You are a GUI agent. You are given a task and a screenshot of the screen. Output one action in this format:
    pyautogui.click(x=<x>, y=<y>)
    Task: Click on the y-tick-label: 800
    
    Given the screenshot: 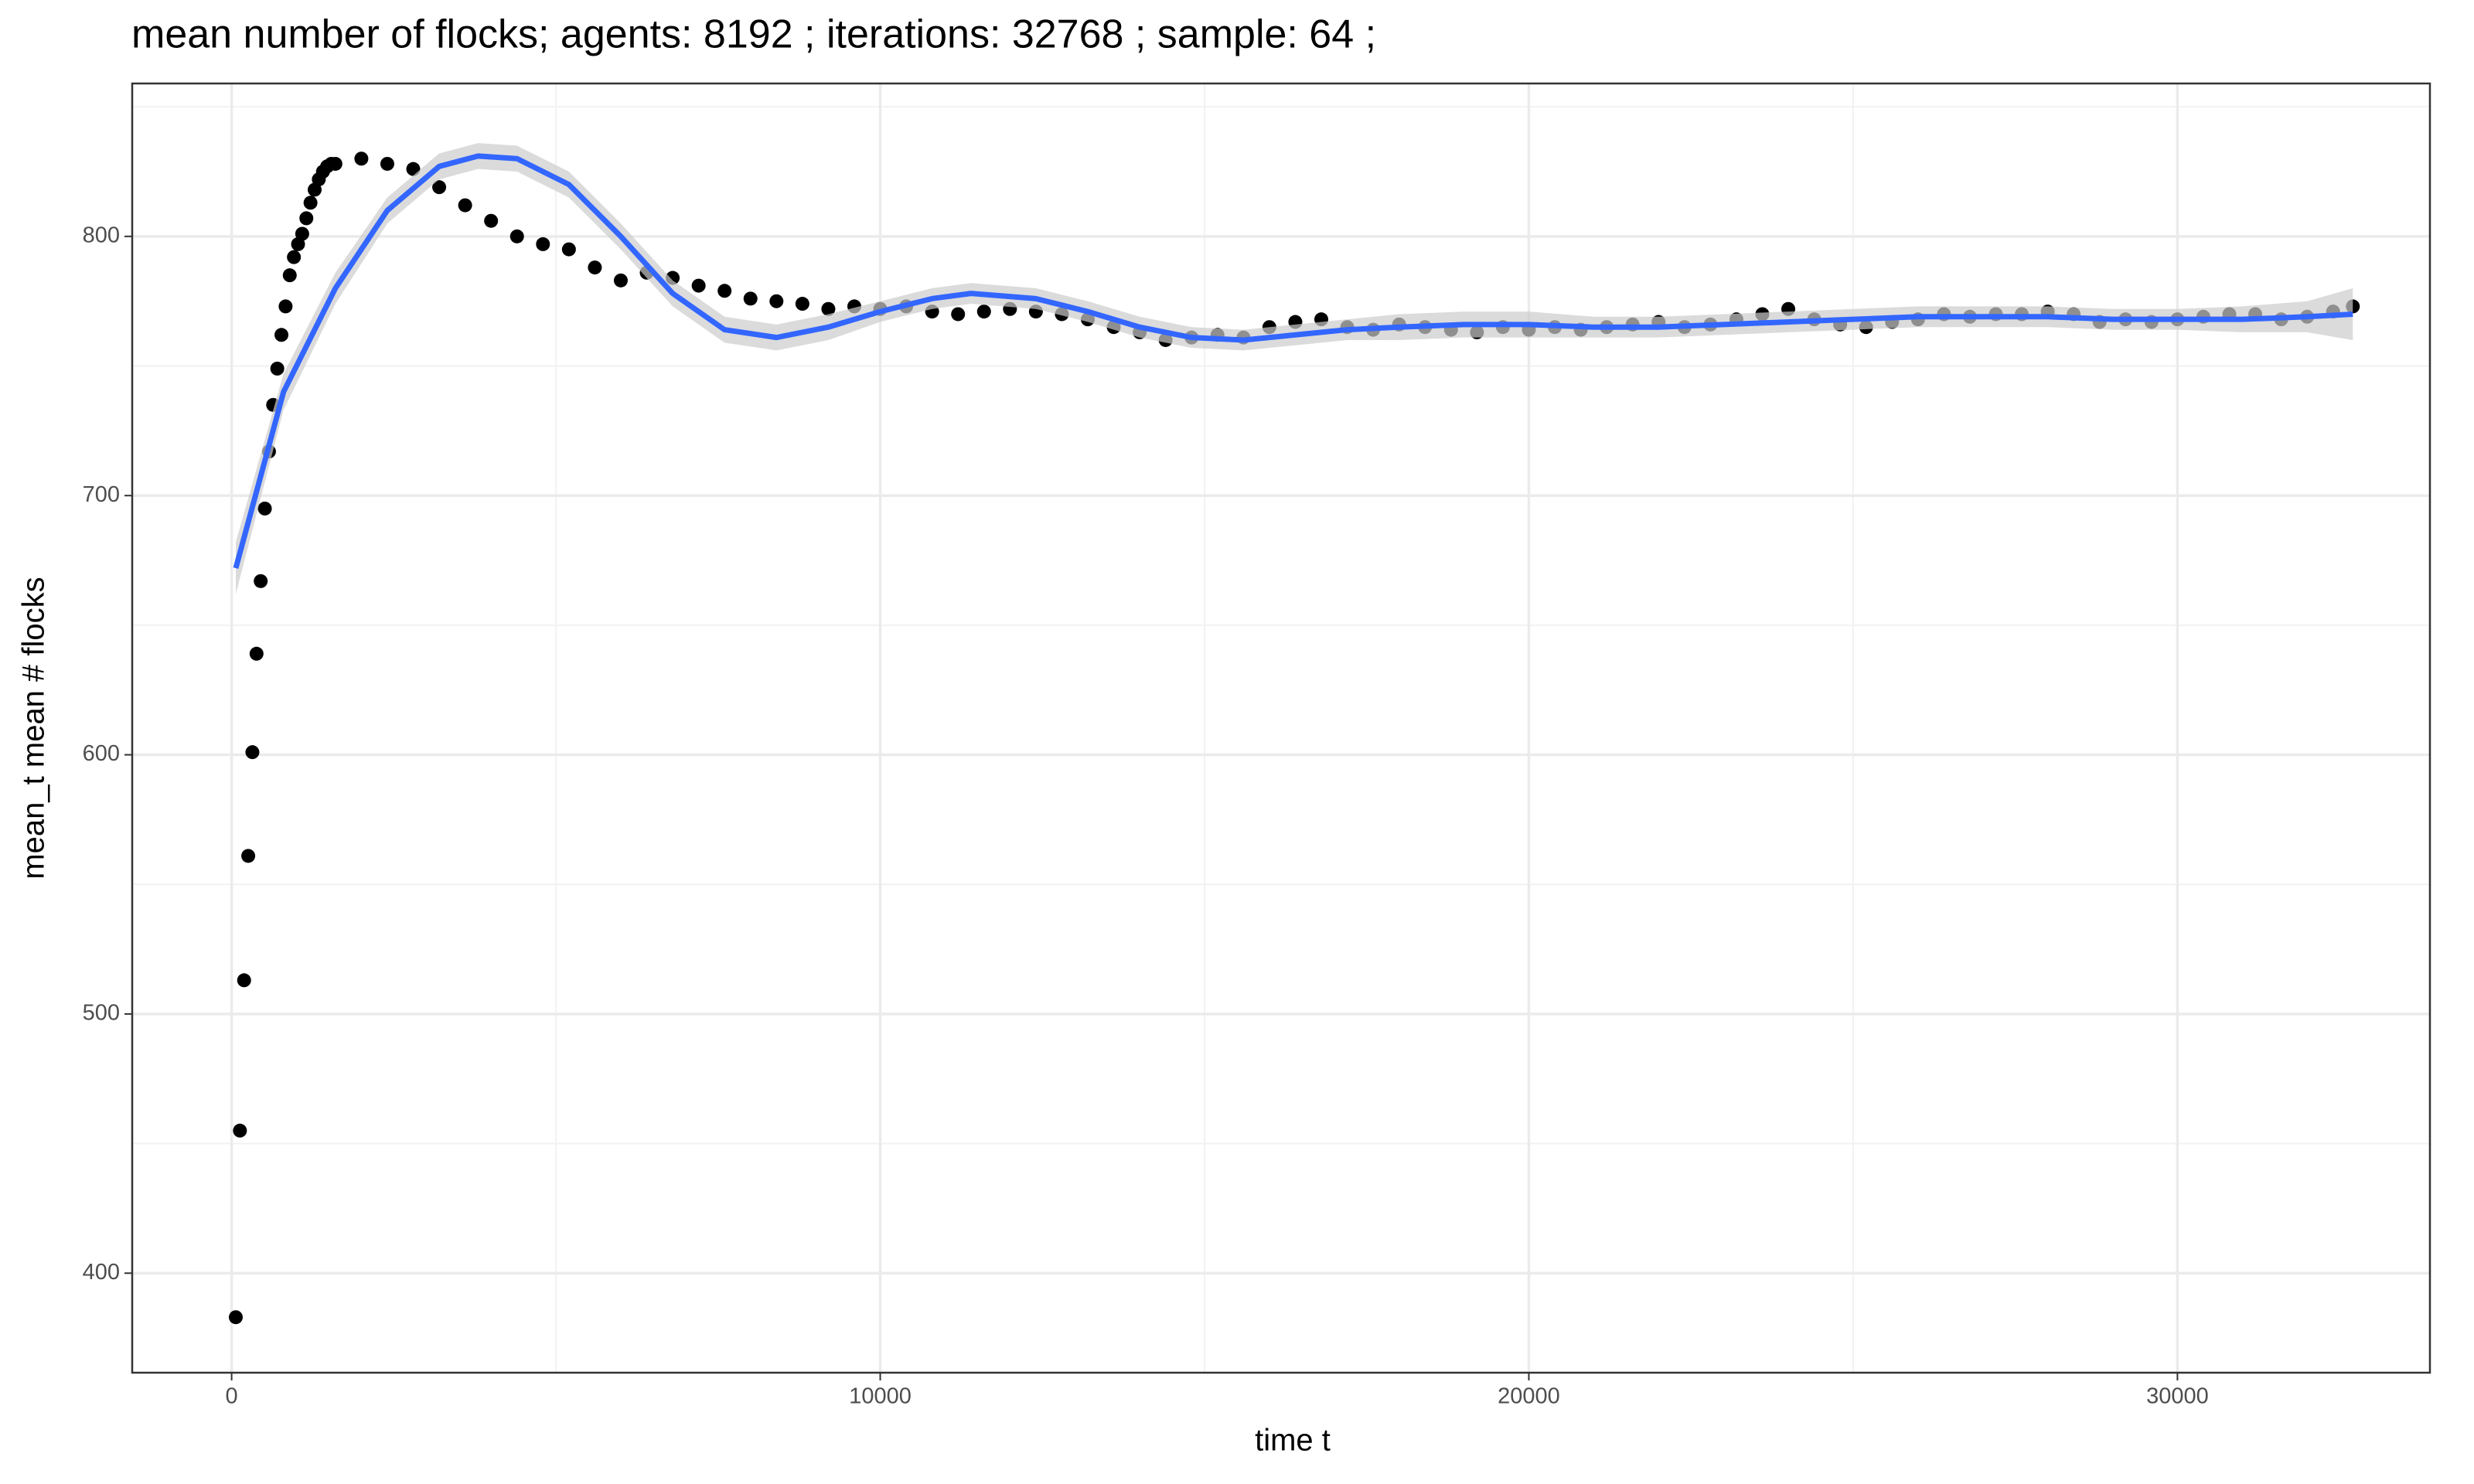 What is the action you would take?
    pyautogui.click(x=101, y=235)
    